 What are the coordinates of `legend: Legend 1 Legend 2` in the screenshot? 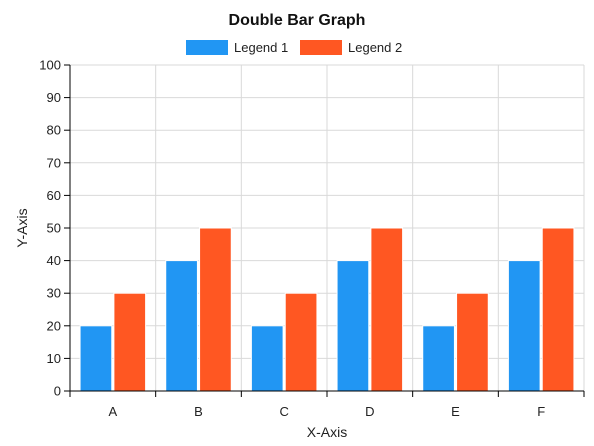 It's located at (294, 47).